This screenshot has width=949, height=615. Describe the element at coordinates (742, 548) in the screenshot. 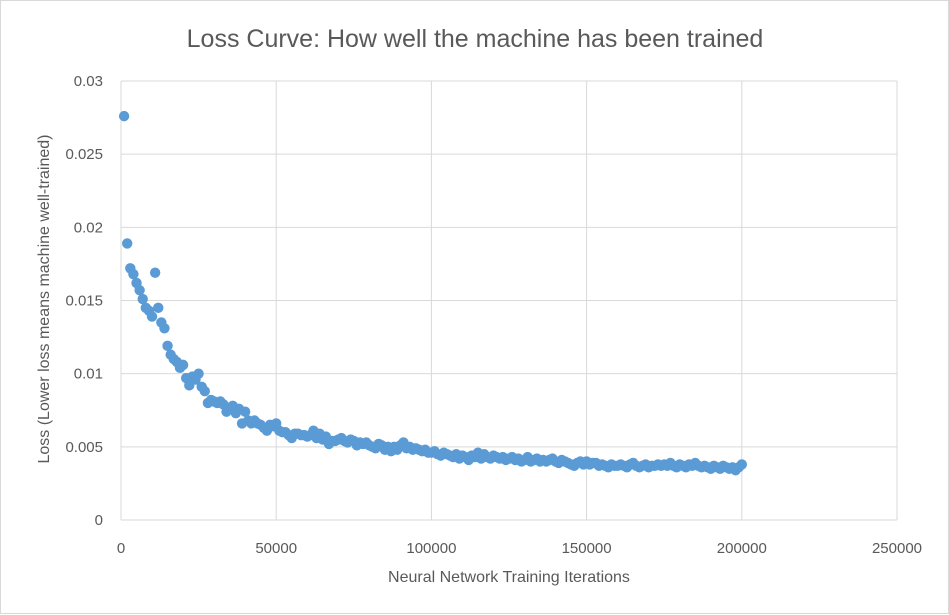

I see `x-tick-label: 200000` at that location.